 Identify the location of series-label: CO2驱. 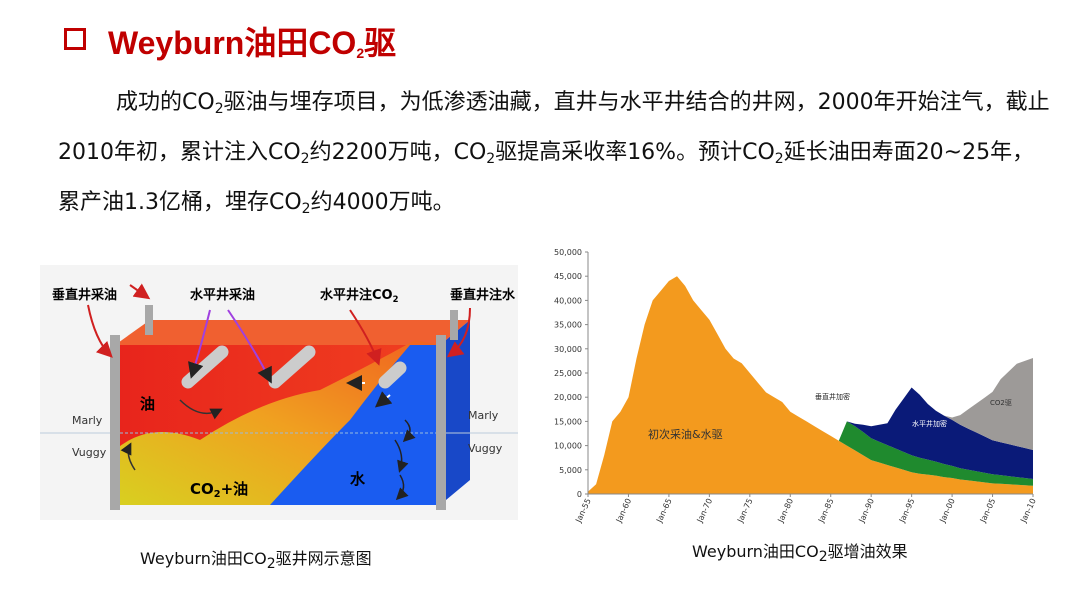
(1001, 403).